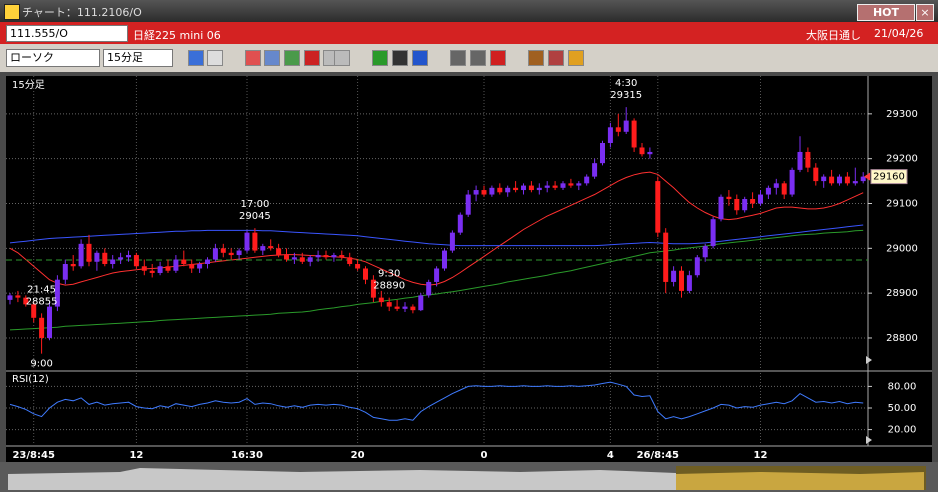 The width and height of the screenshot is (938, 492). What do you see at coordinates (469, 11) in the screenshot?
I see `title-bar: チャート：111.2106/O HOT ×` at bounding box center [469, 11].